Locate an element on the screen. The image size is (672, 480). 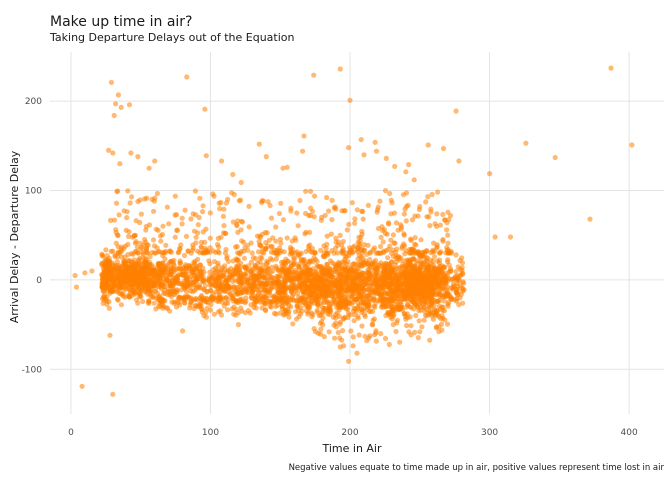
x-tick-label: 0 is located at coordinates (71, 433).